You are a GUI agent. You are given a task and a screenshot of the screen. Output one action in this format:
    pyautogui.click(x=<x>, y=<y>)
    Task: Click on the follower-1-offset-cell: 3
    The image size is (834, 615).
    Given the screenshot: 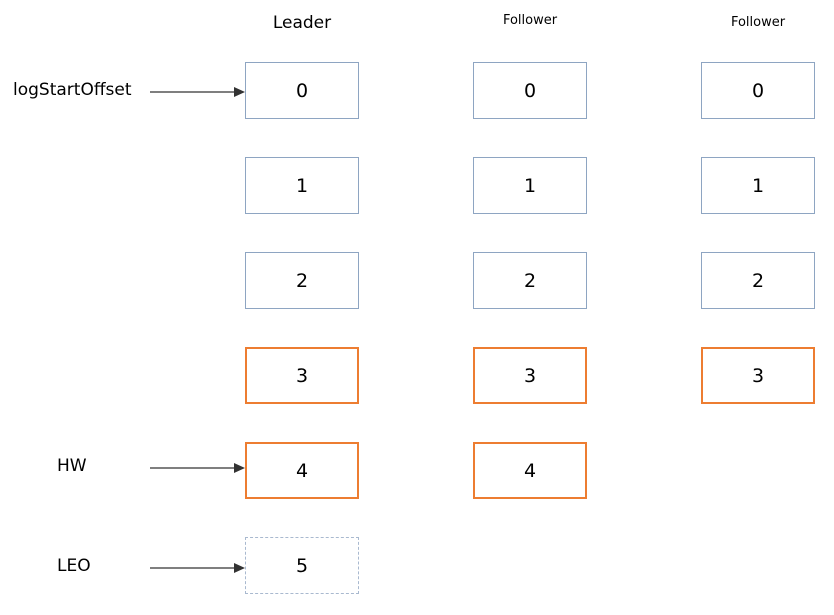 What is the action you would take?
    pyautogui.click(x=530, y=375)
    